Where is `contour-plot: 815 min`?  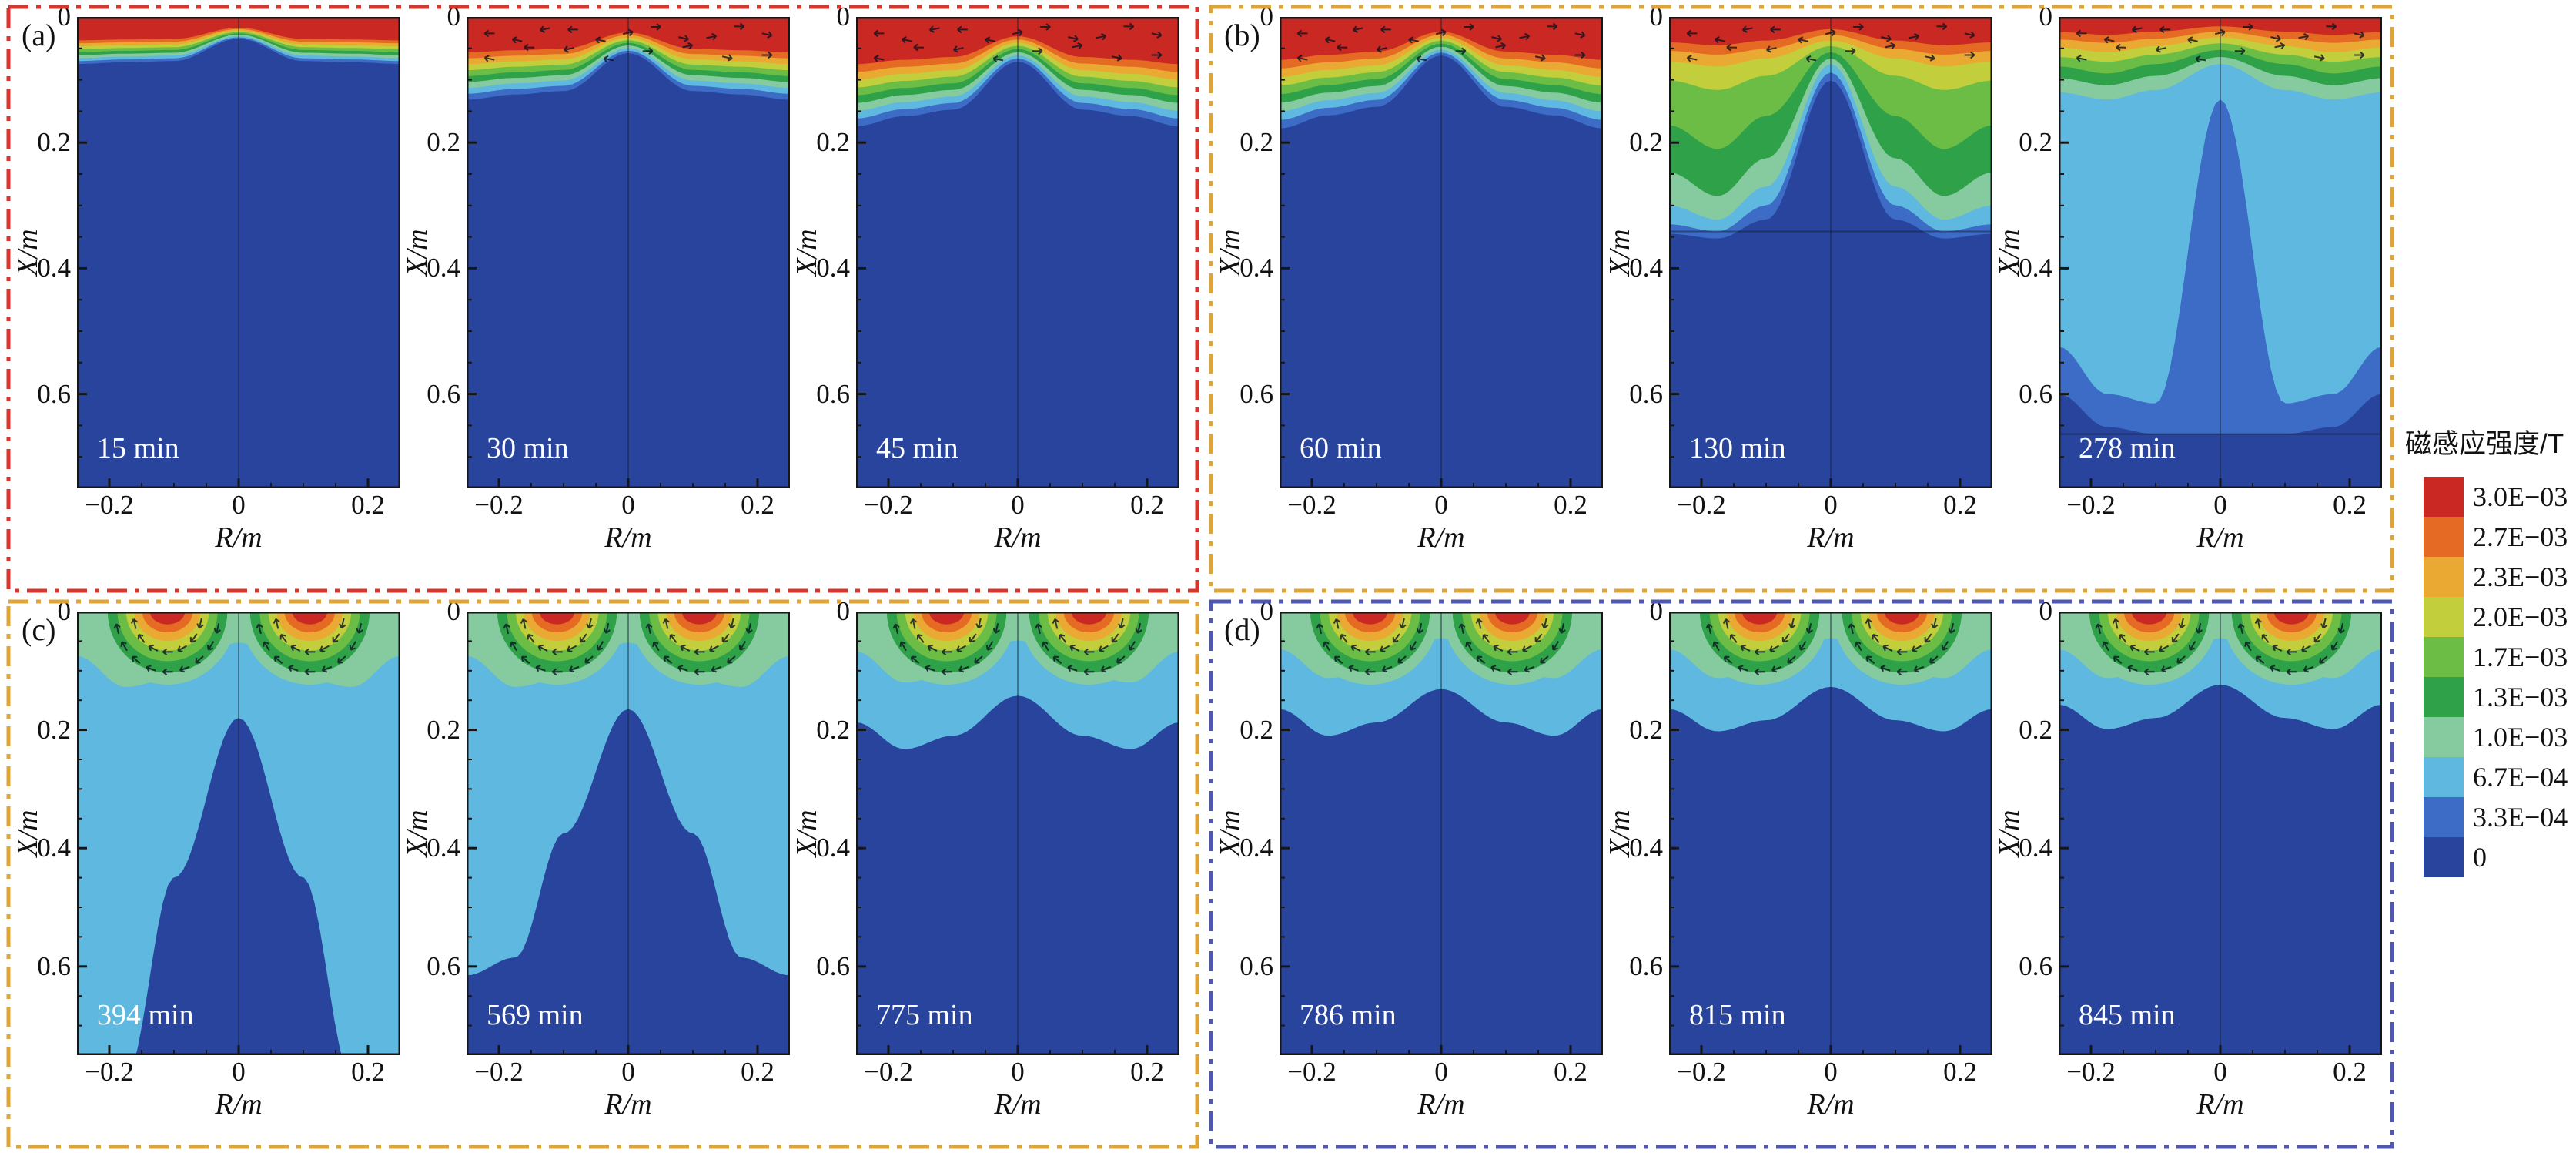
contour-plot: 815 min is located at coordinates (1830, 834).